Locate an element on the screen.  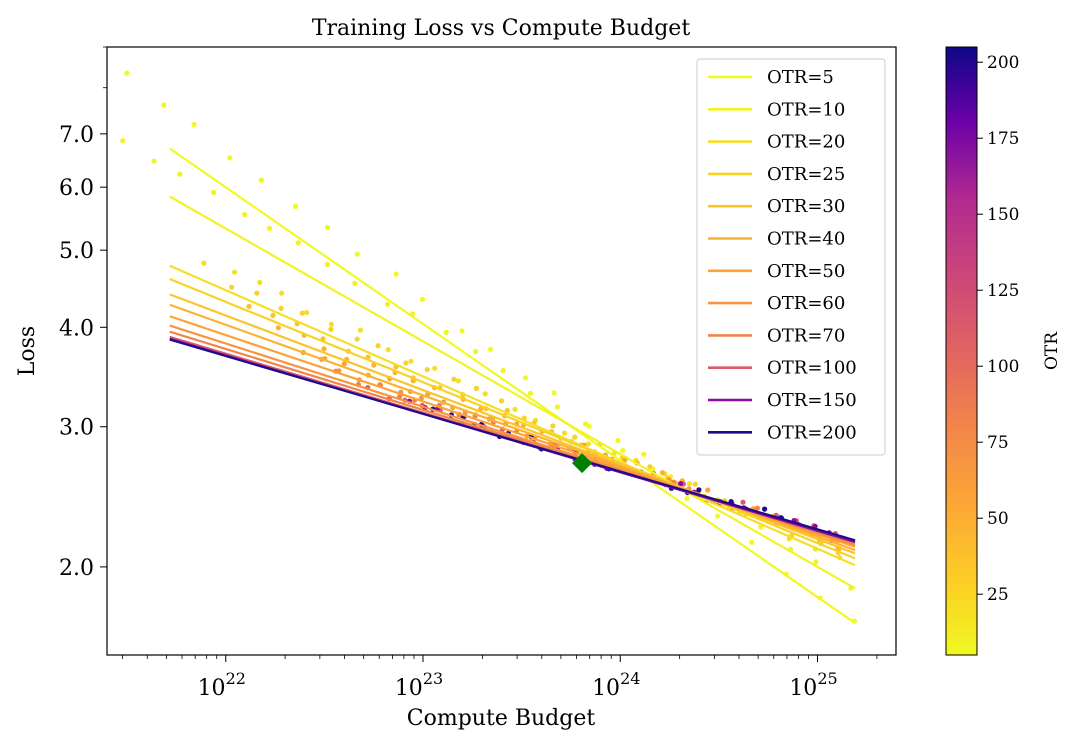
y-tick-label: 3.0 is located at coordinates (76, 428).